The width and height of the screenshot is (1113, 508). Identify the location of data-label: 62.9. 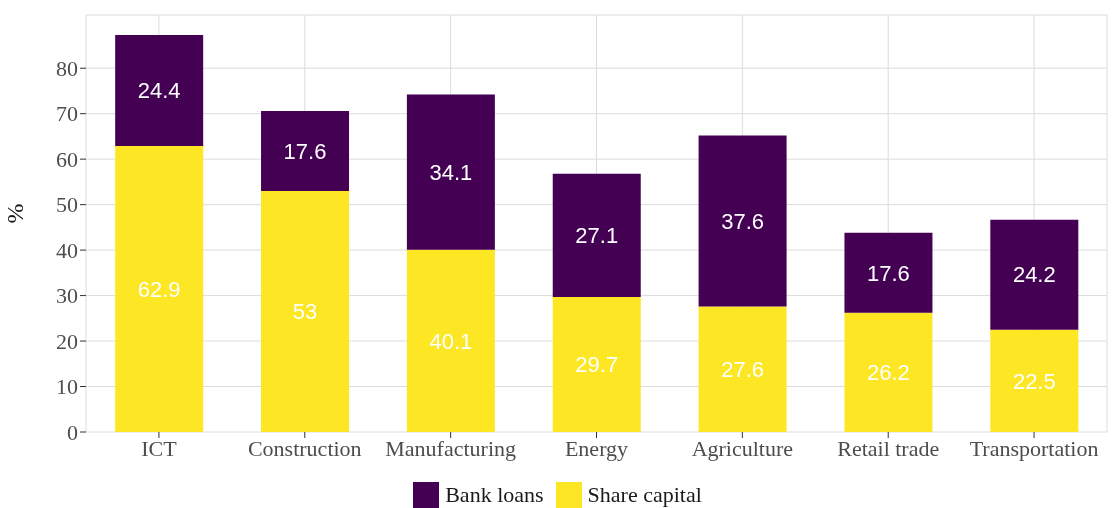
(159, 289).